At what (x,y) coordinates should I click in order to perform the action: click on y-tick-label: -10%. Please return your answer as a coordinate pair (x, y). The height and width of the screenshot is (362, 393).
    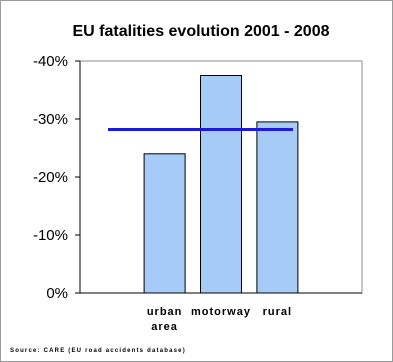
    Looking at the image, I should click on (50, 235).